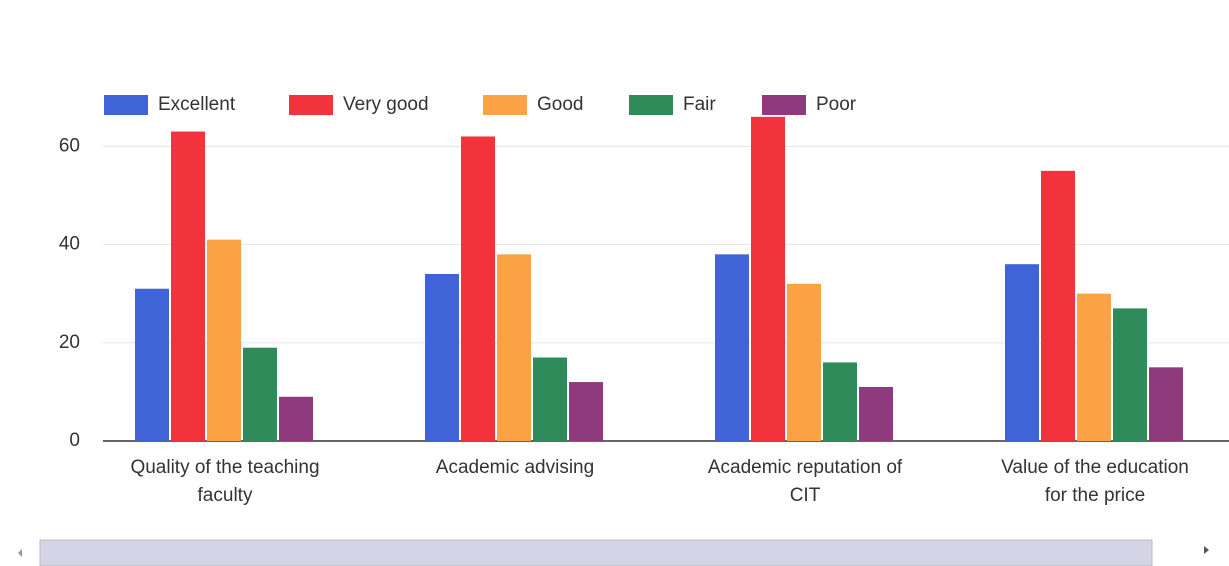 The width and height of the screenshot is (1229, 566). I want to click on legend-label: Fair, so click(699, 104).